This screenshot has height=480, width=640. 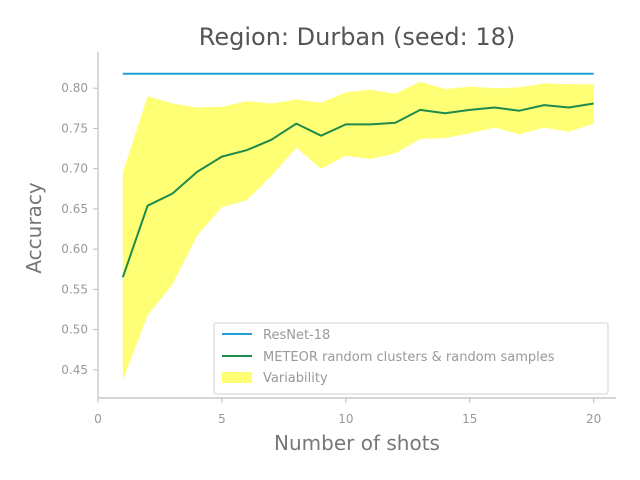 What do you see at coordinates (74, 88) in the screenshot?
I see `y-tick-label: 0.80` at bounding box center [74, 88].